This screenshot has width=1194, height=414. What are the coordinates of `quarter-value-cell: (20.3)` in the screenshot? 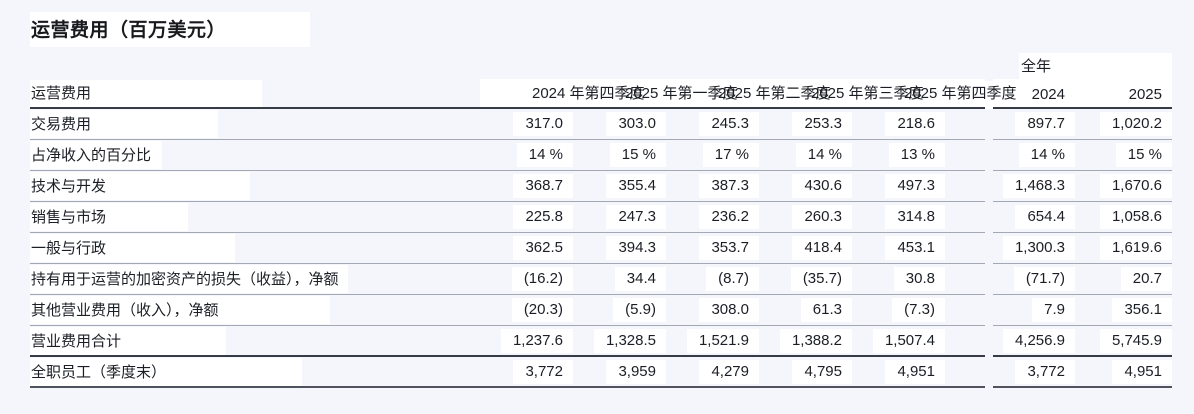 It's located at (526, 310).